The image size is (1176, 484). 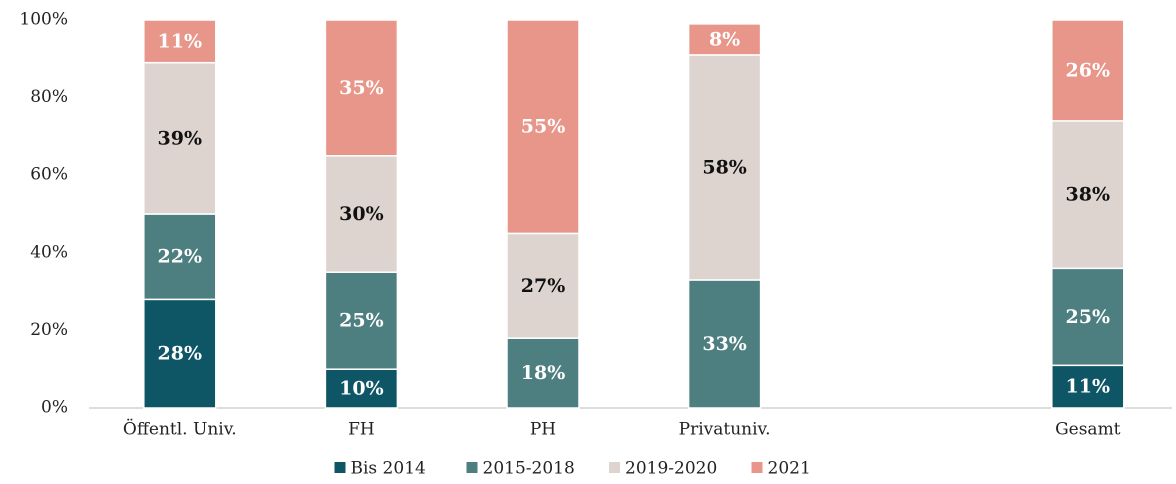 I want to click on data-label: 35%, so click(x=361, y=88).